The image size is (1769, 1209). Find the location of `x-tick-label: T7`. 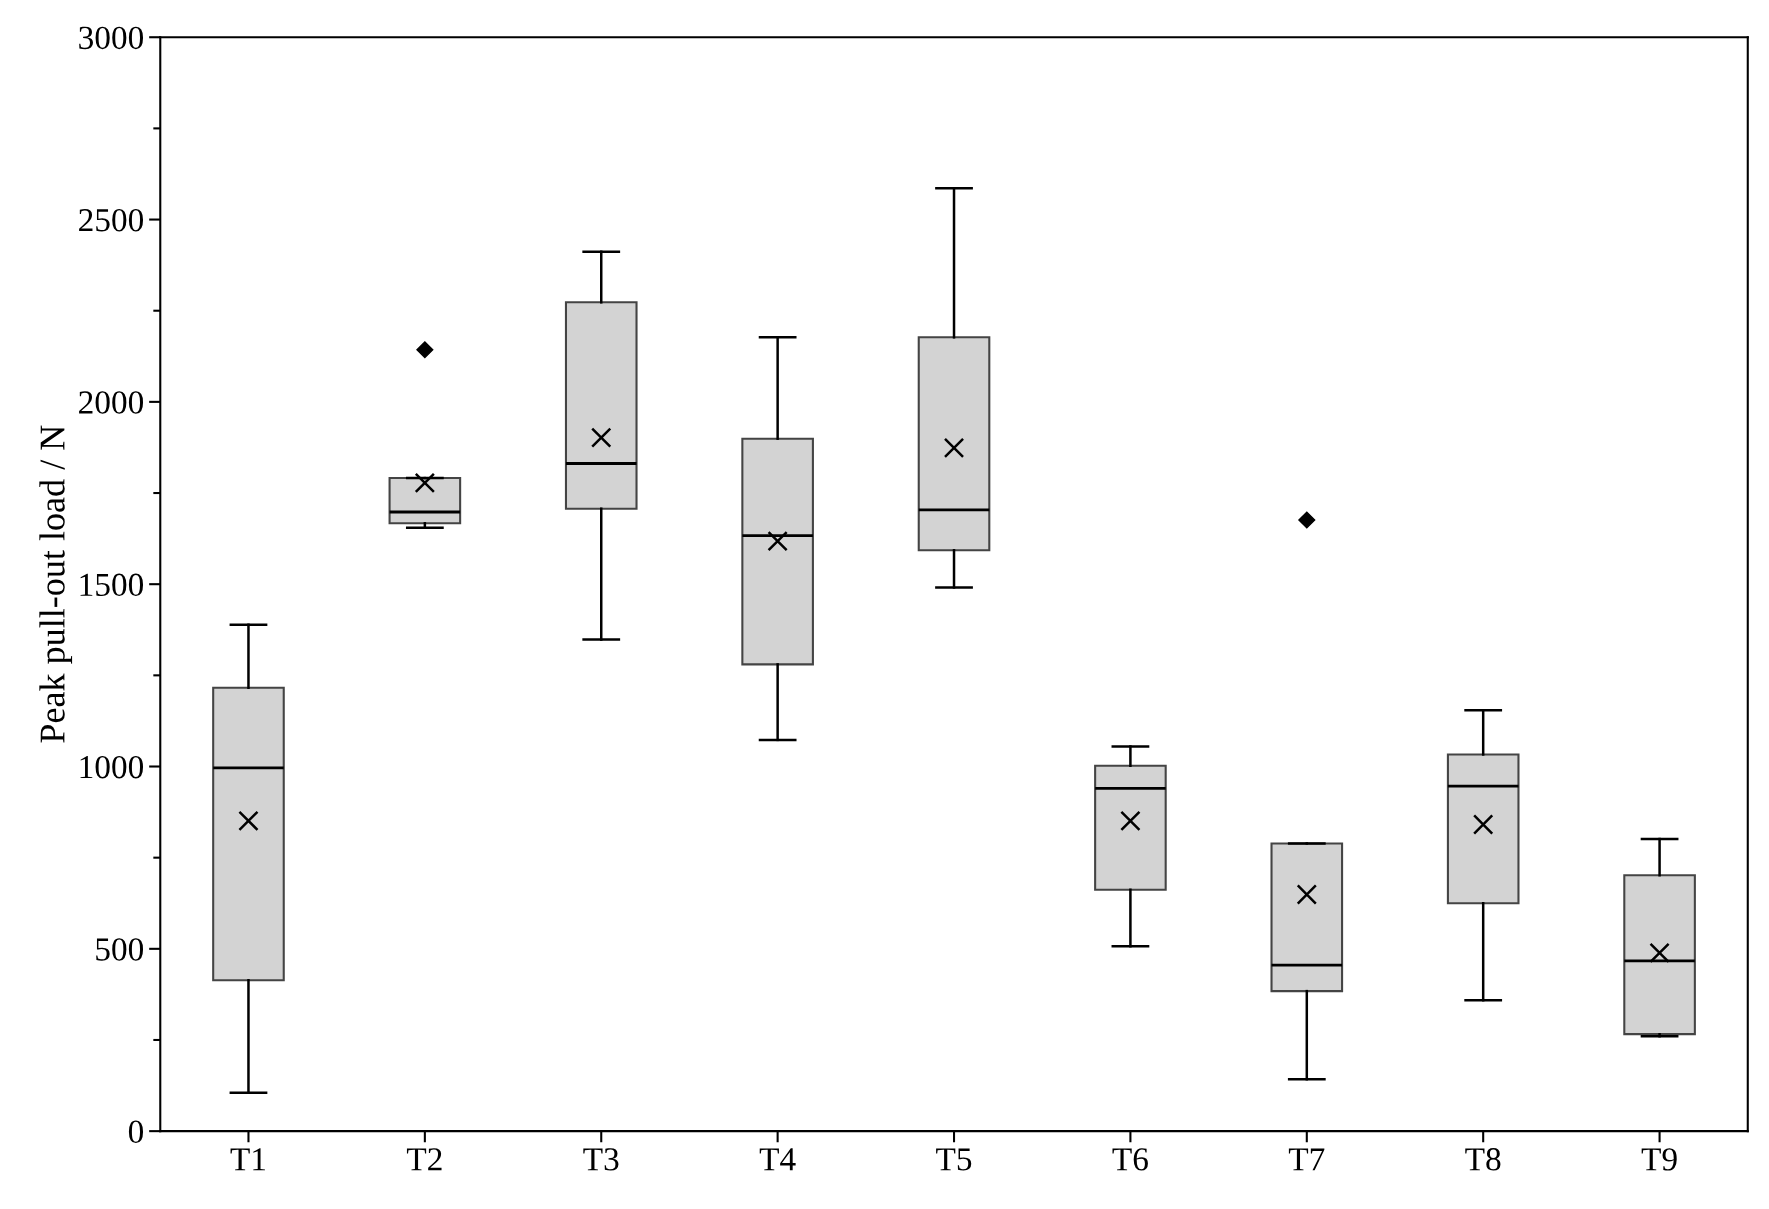

x-tick-label: T7 is located at coordinates (1306, 1159).